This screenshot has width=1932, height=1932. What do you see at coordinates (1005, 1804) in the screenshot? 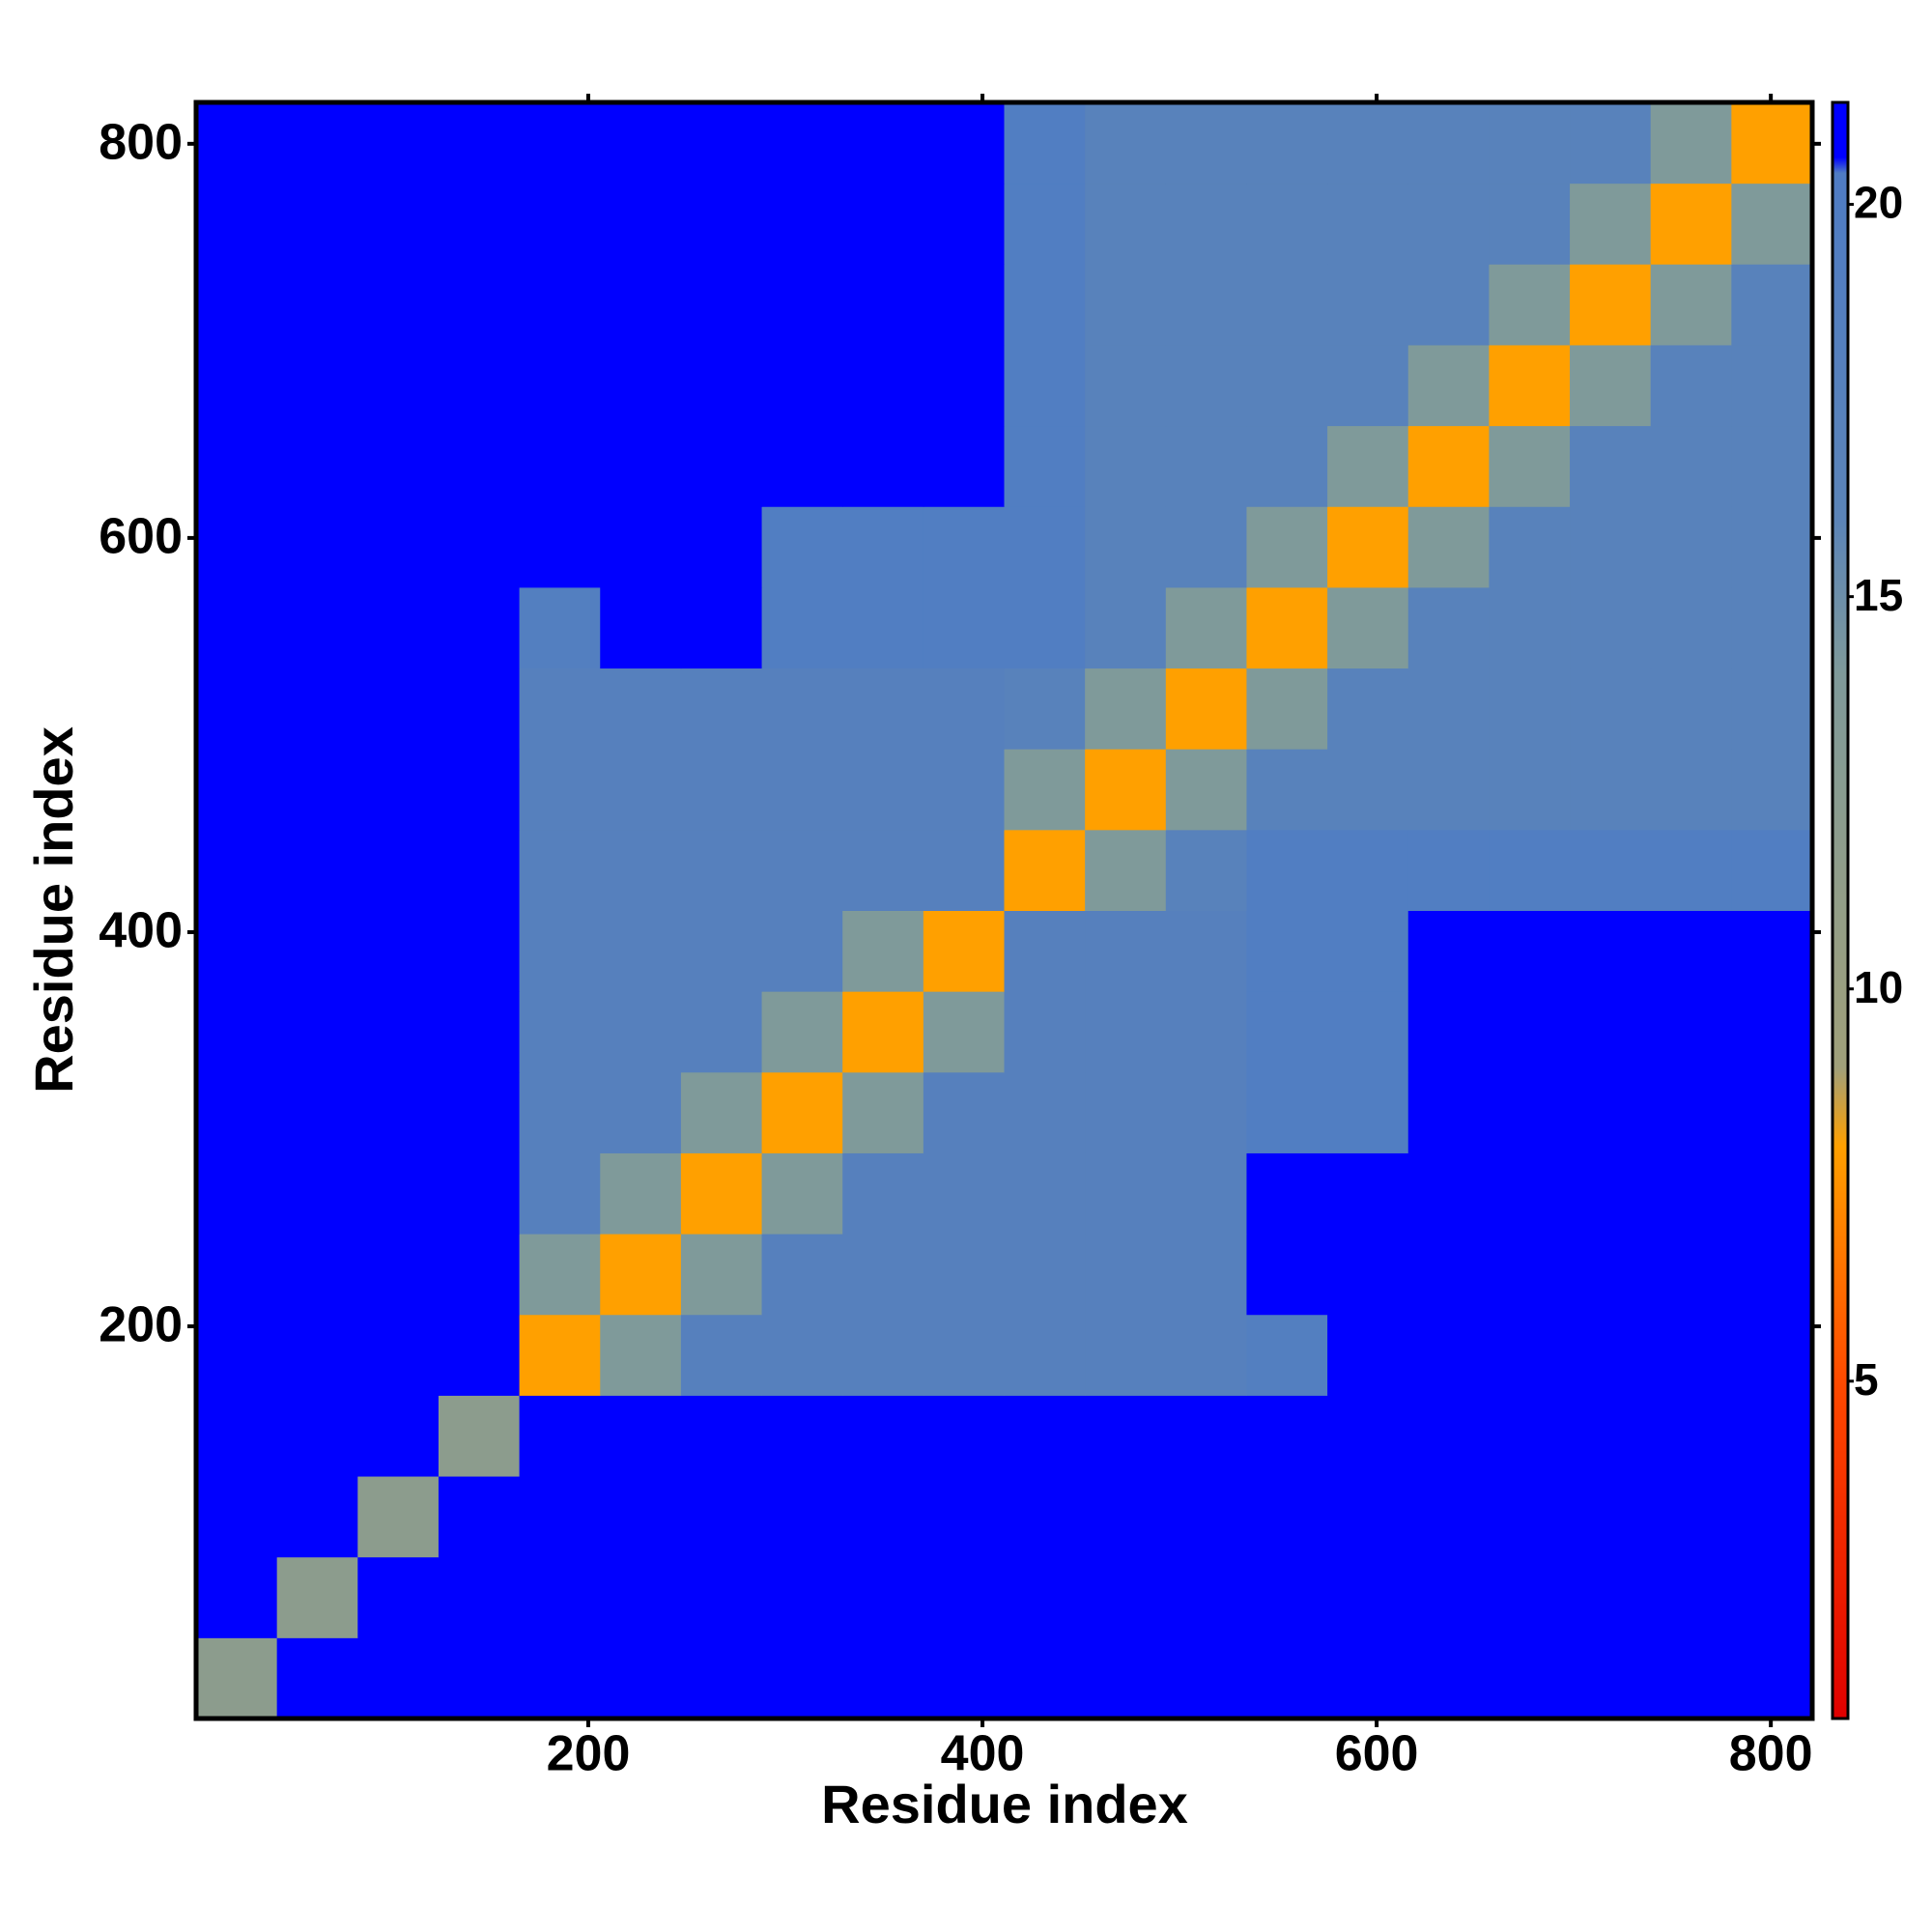
I see `x-axis-title: Residue index` at bounding box center [1005, 1804].